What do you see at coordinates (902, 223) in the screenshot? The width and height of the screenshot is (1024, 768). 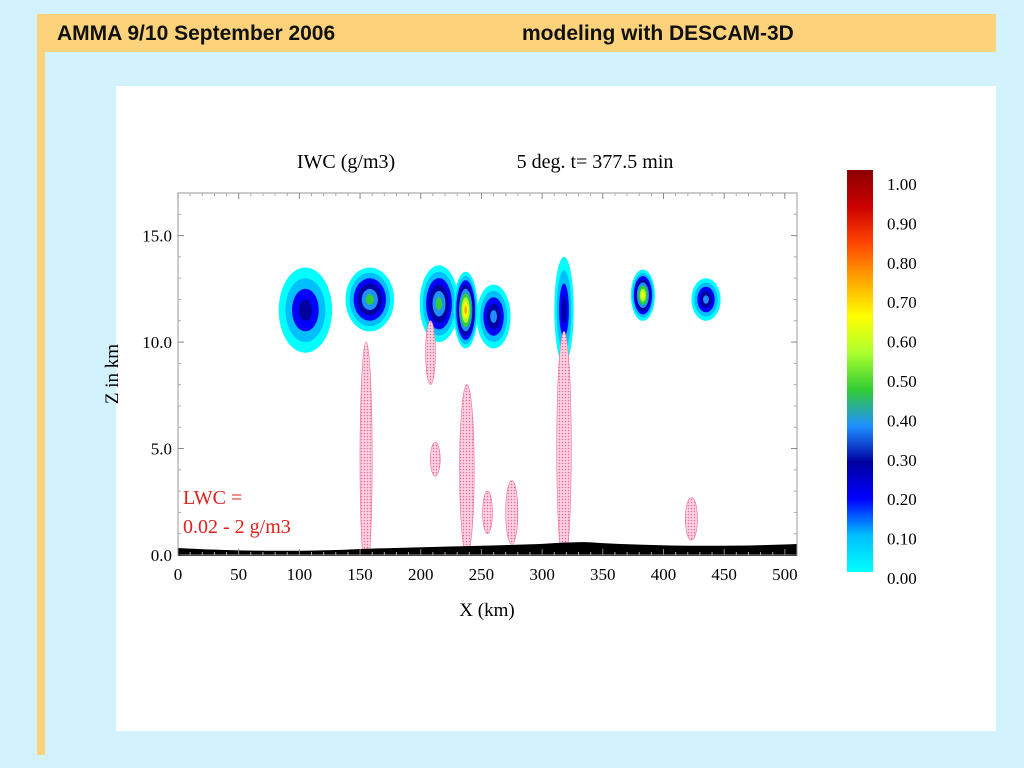 I see `colorbar-label-0.90: 0.90` at bounding box center [902, 223].